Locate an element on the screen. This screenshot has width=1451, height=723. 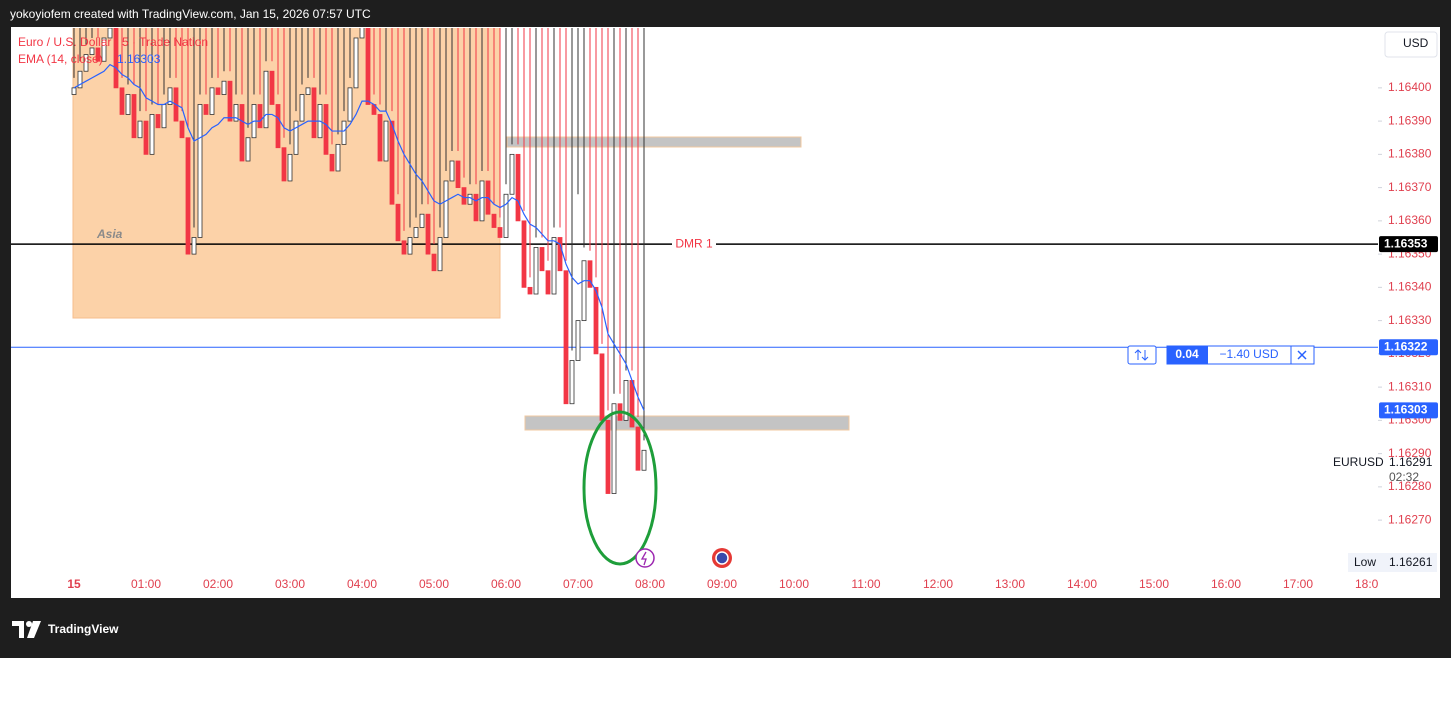
zone-label: Asia is located at coordinates (109, 234).